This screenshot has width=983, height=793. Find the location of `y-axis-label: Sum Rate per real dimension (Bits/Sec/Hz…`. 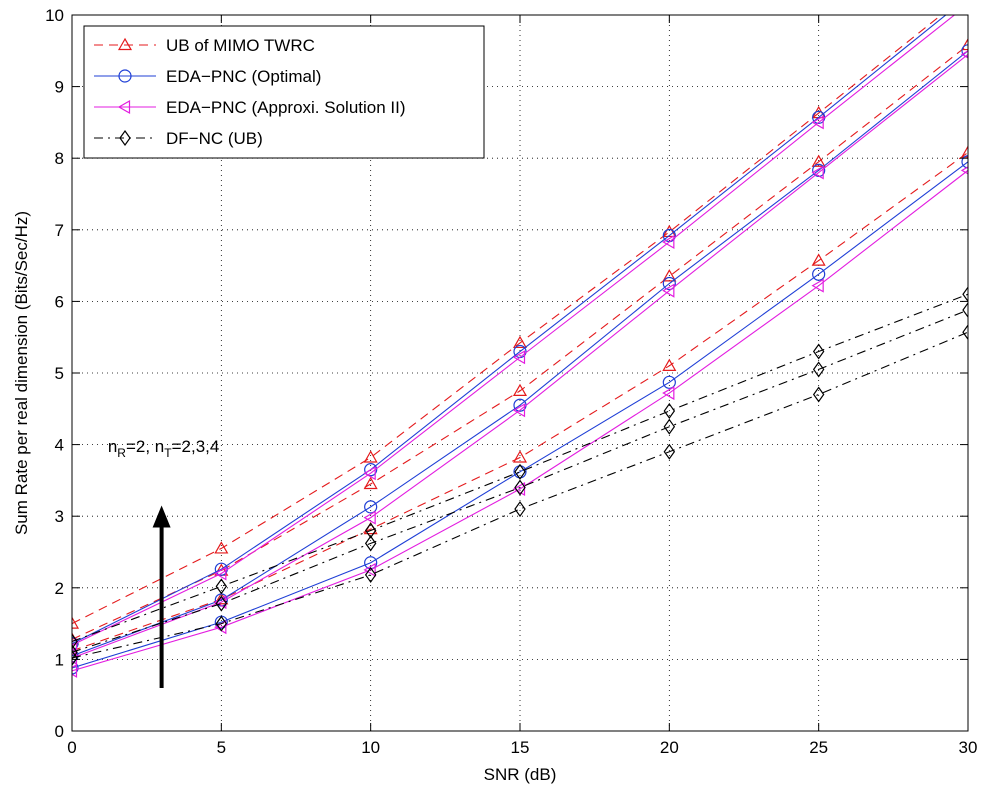

y-axis-label: Sum Rate per real dimension (Bits/Sec/Hz… is located at coordinates (21, 373).